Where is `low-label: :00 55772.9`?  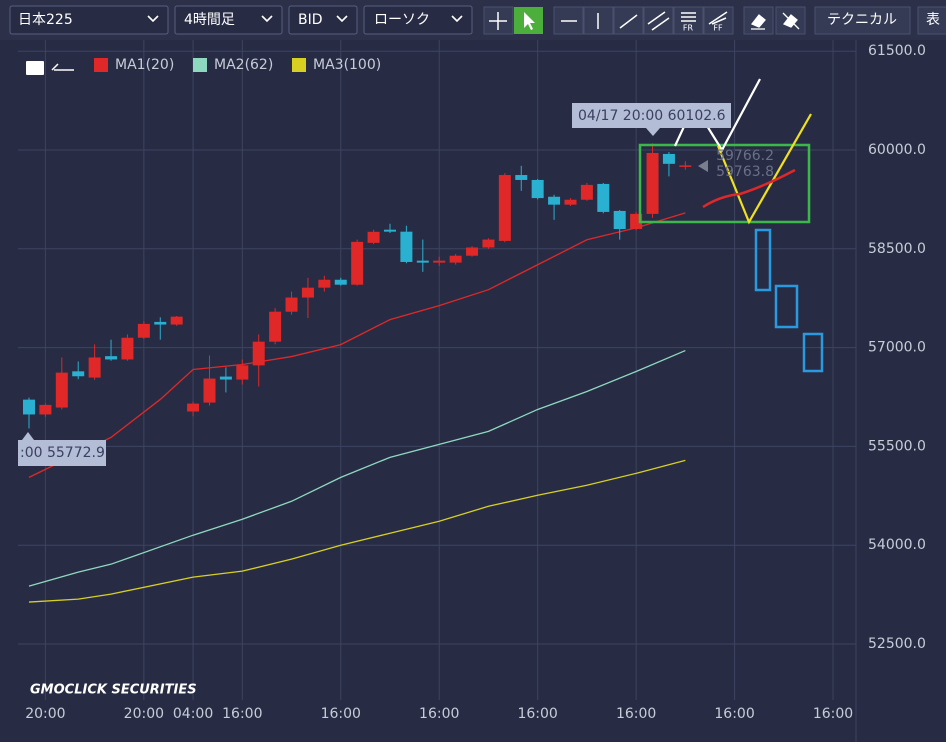
low-label: :00 55772.9 is located at coordinates (62, 449).